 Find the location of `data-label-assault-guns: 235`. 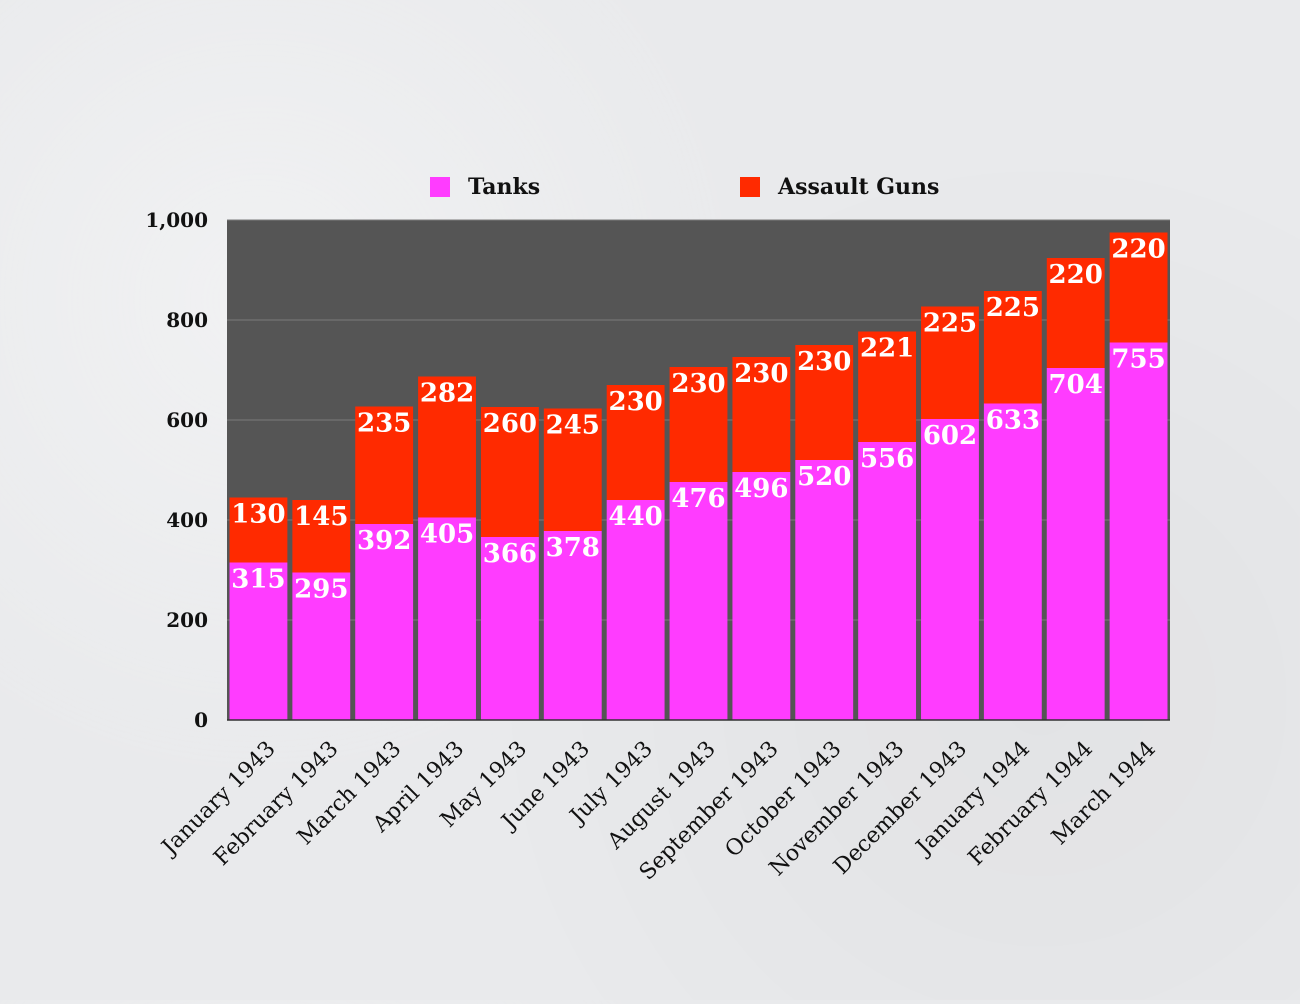

data-label-assault-guns: 235 is located at coordinates (384, 424).